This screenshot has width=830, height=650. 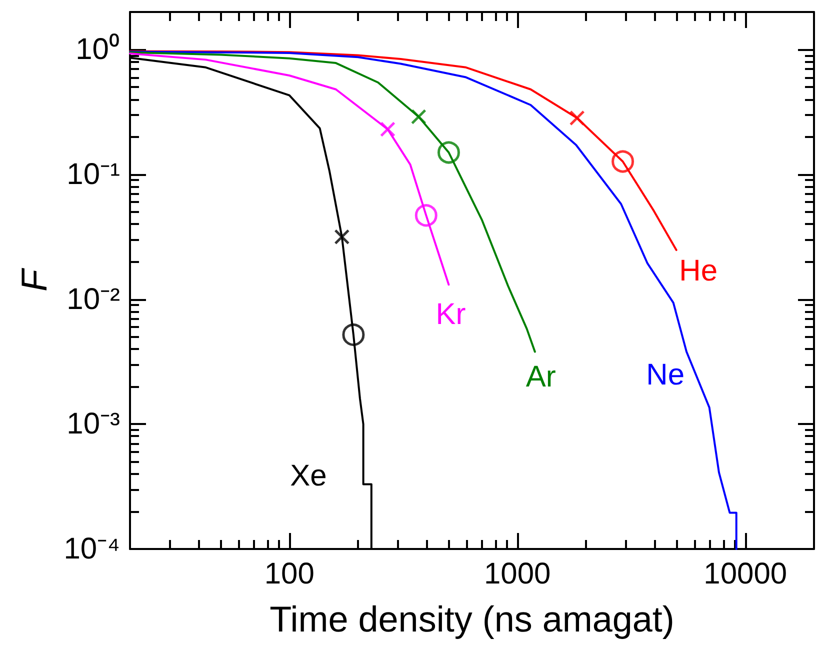 I want to click on series-label: Kr, so click(x=451, y=315).